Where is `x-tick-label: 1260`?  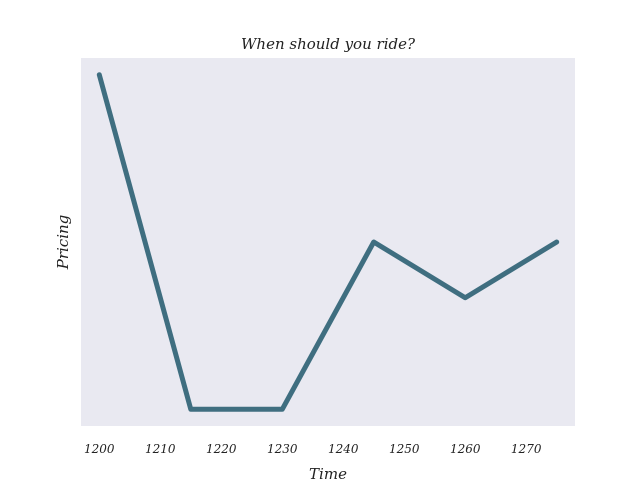
x-tick-label: 1260 is located at coordinates (465, 449).